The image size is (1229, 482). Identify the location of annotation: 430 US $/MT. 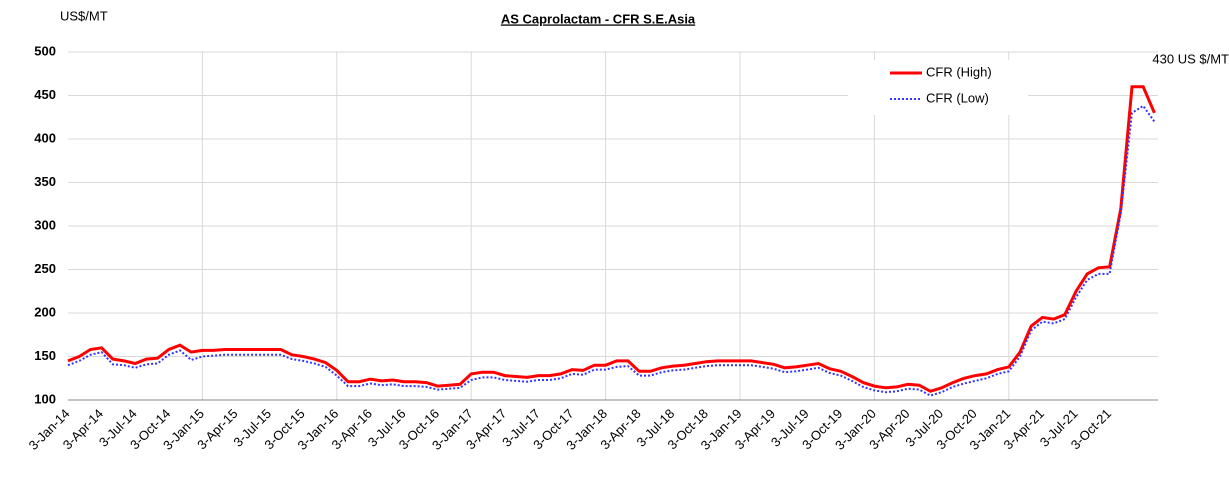
(1190, 58).